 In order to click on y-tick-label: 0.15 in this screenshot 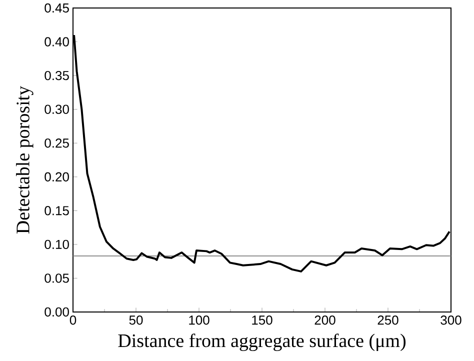, I will do `click(56, 211)`.